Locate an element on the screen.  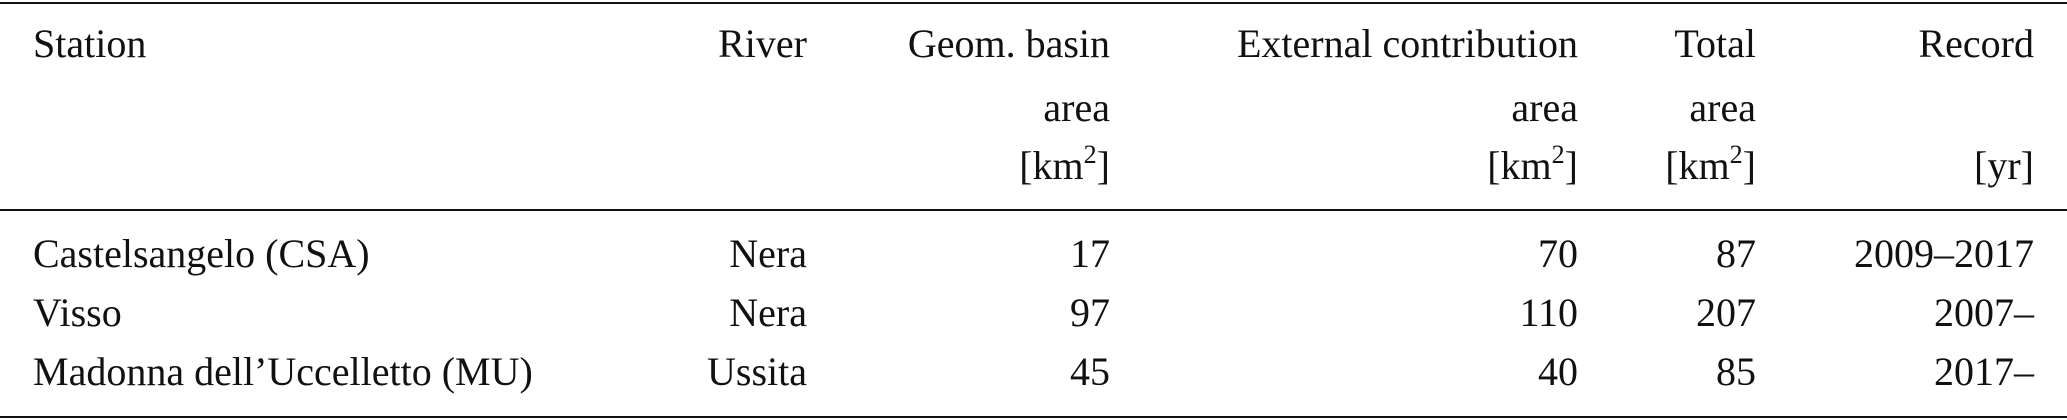
table-cell: 207 is located at coordinates (1726, 312).